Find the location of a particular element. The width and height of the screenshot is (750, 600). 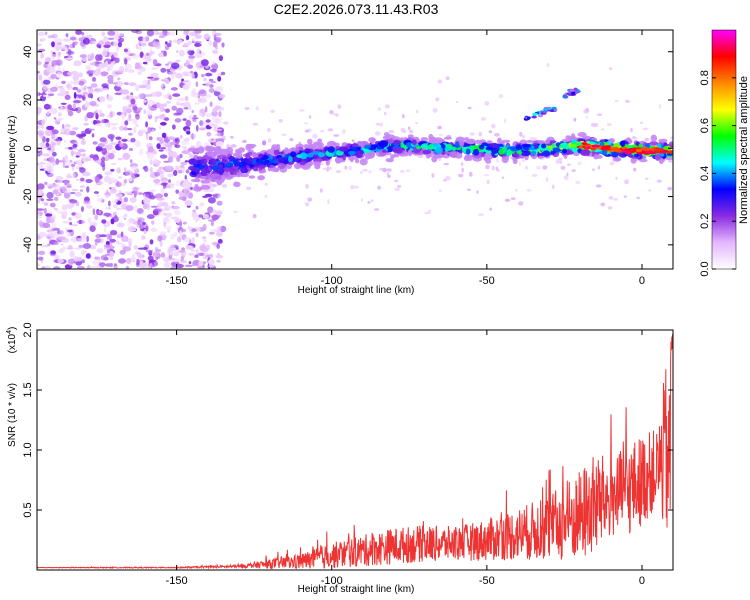

colorbar-tick-label: 0.8 is located at coordinates (705, 77).